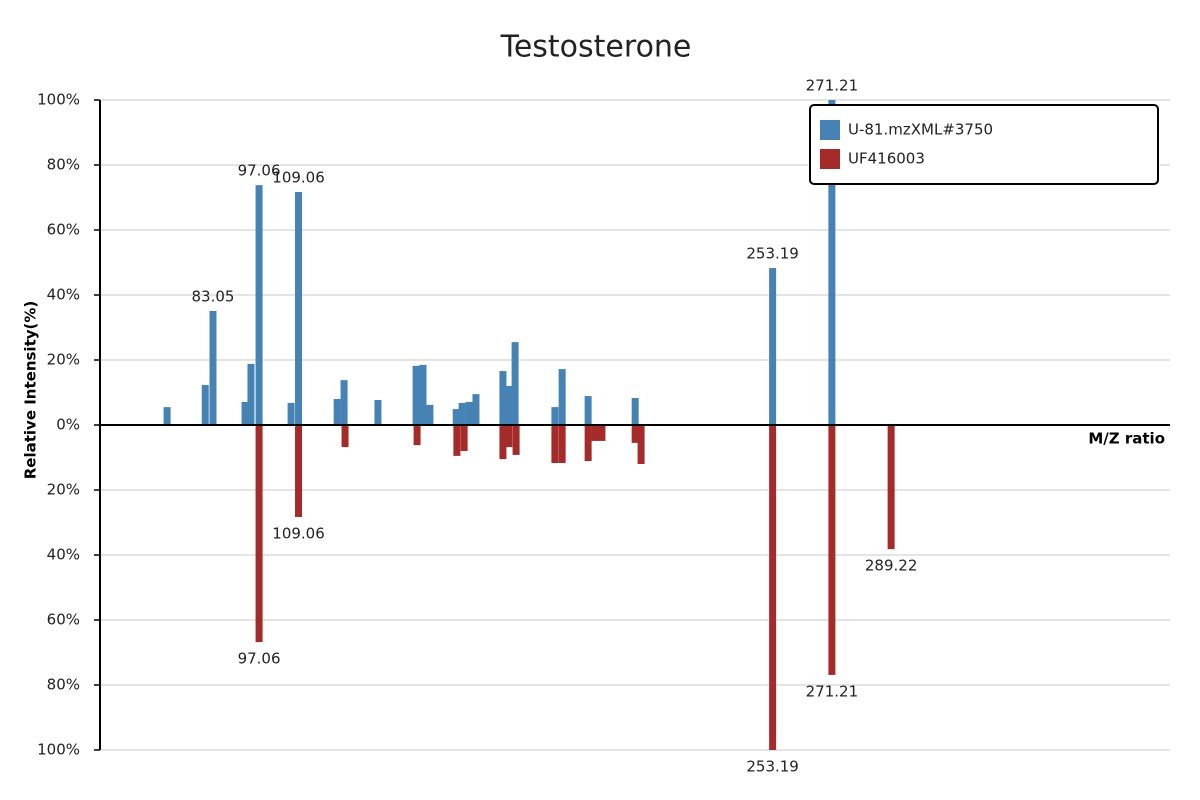 This screenshot has width=1200, height=800. What do you see at coordinates (891, 566) in the screenshot?
I see `data-label: 289.22` at bounding box center [891, 566].